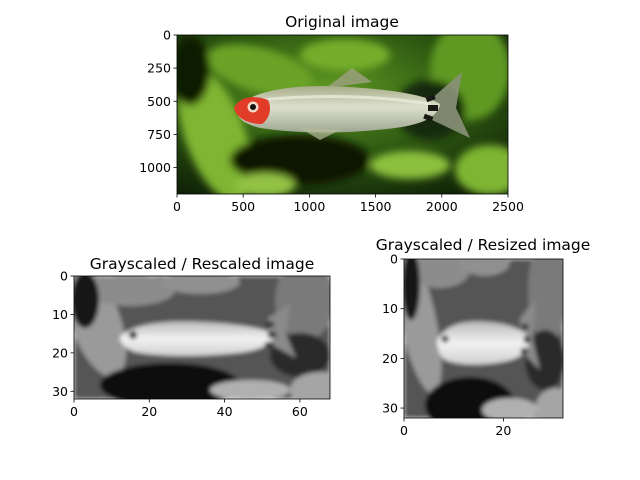 The height and width of the screenshot is (480, 640). I want to click on rescaled-image-ticks: 0 20 40 60 0 10 20 30, so click(180, 344).